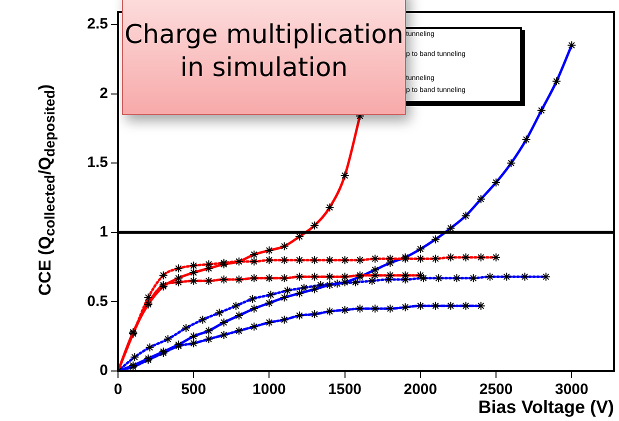  Describe the element at coordinates (546, 407) in the screenshot. I see `x-axis-title: Bias Voltage (V)` at that location.